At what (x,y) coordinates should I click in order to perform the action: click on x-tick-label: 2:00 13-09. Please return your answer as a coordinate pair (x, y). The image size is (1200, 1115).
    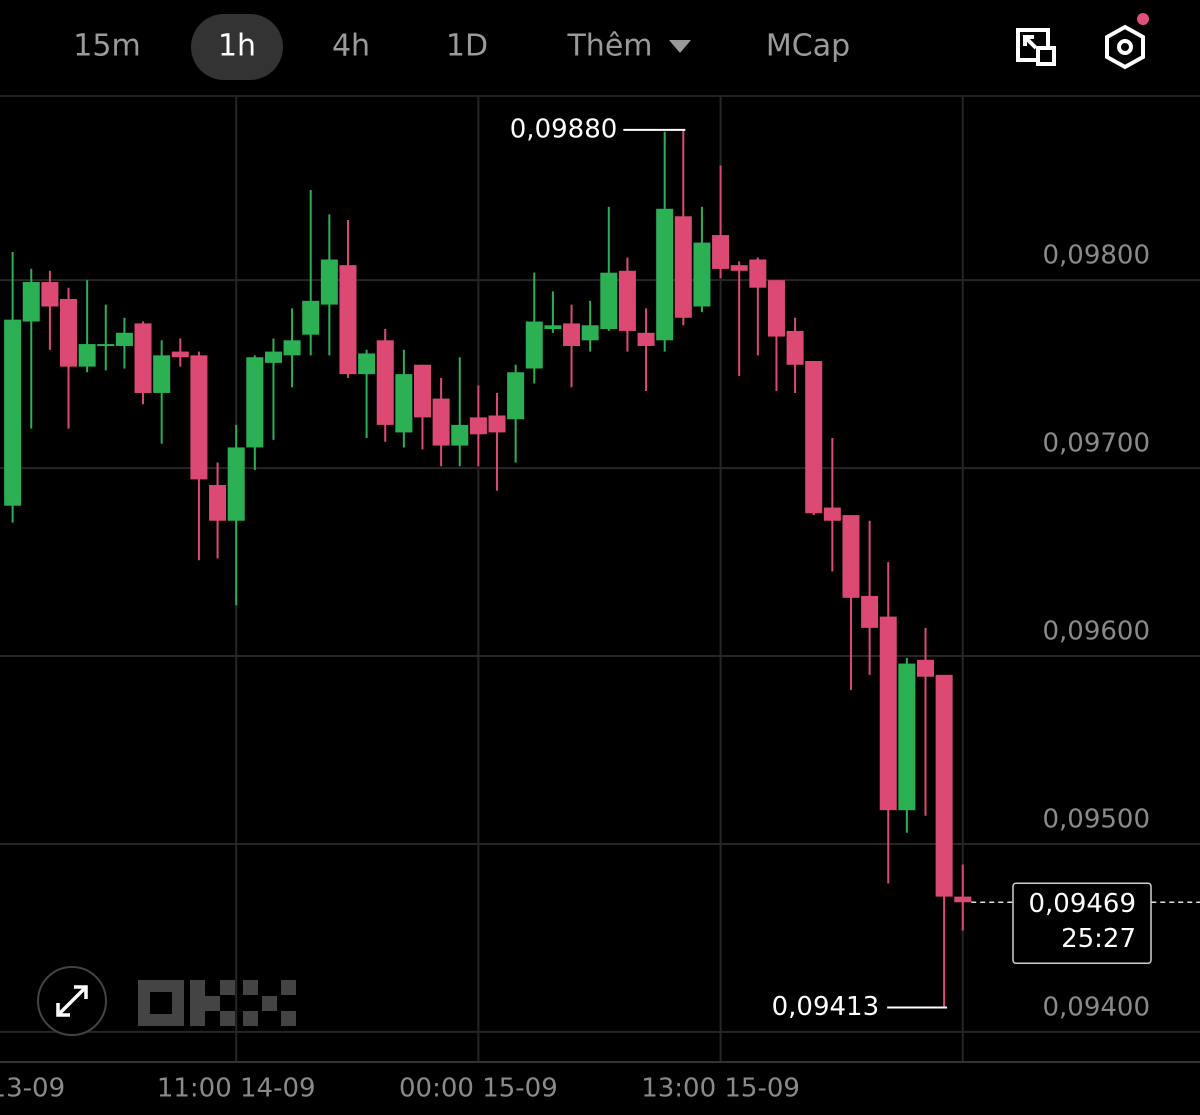
    Looking at the image, I should click on (32, 1089).